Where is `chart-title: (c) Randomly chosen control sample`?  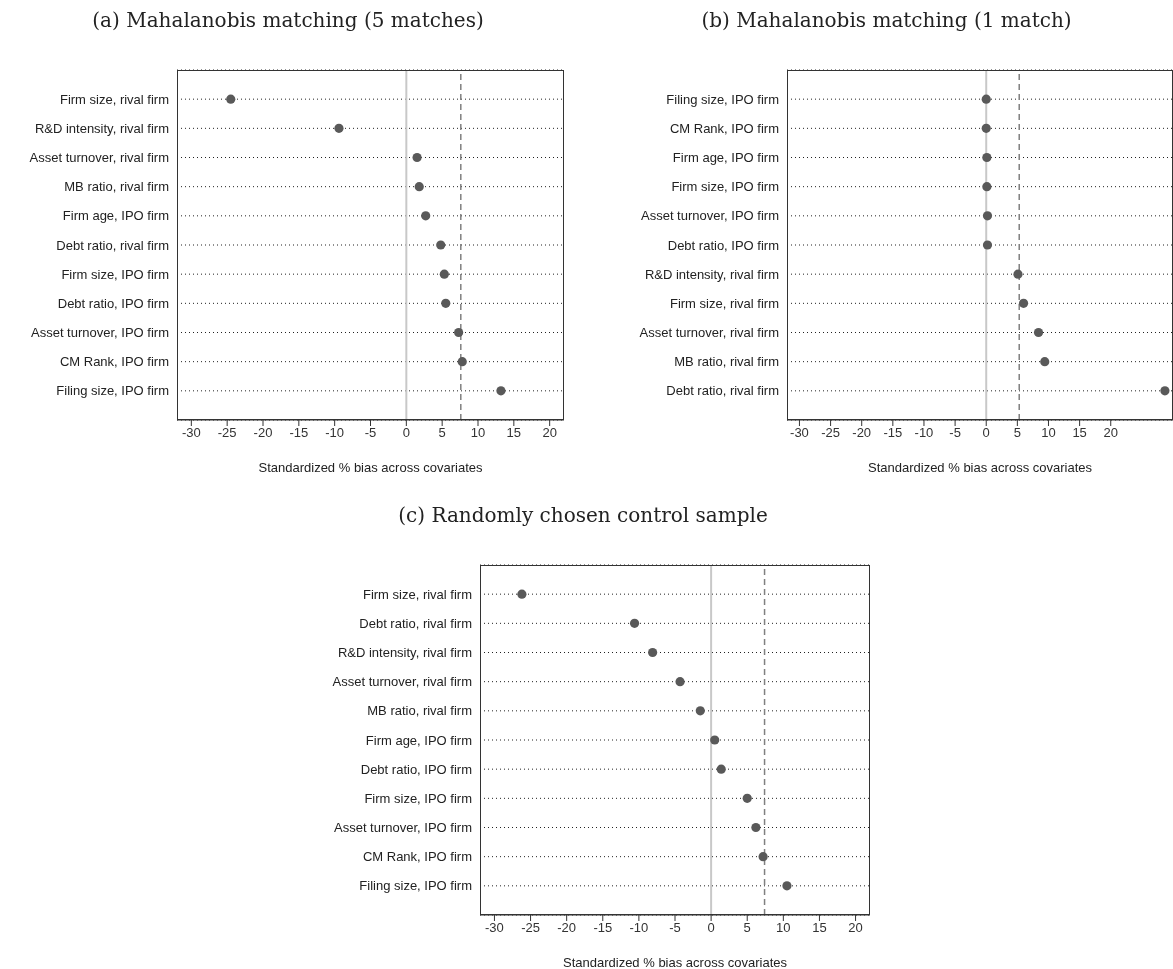
chart-title: (c) Randomly chosen control sample is located at coordinates (583, 516).